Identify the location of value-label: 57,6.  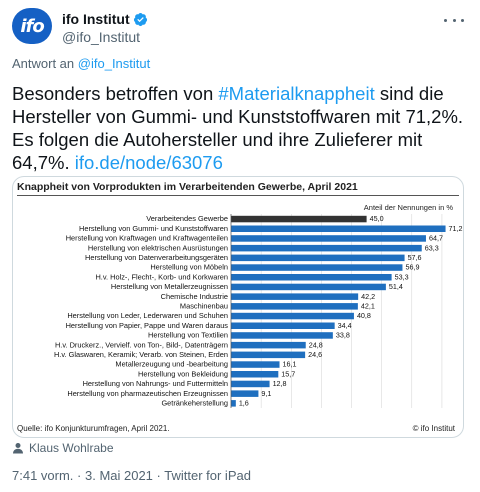
(415, 257).